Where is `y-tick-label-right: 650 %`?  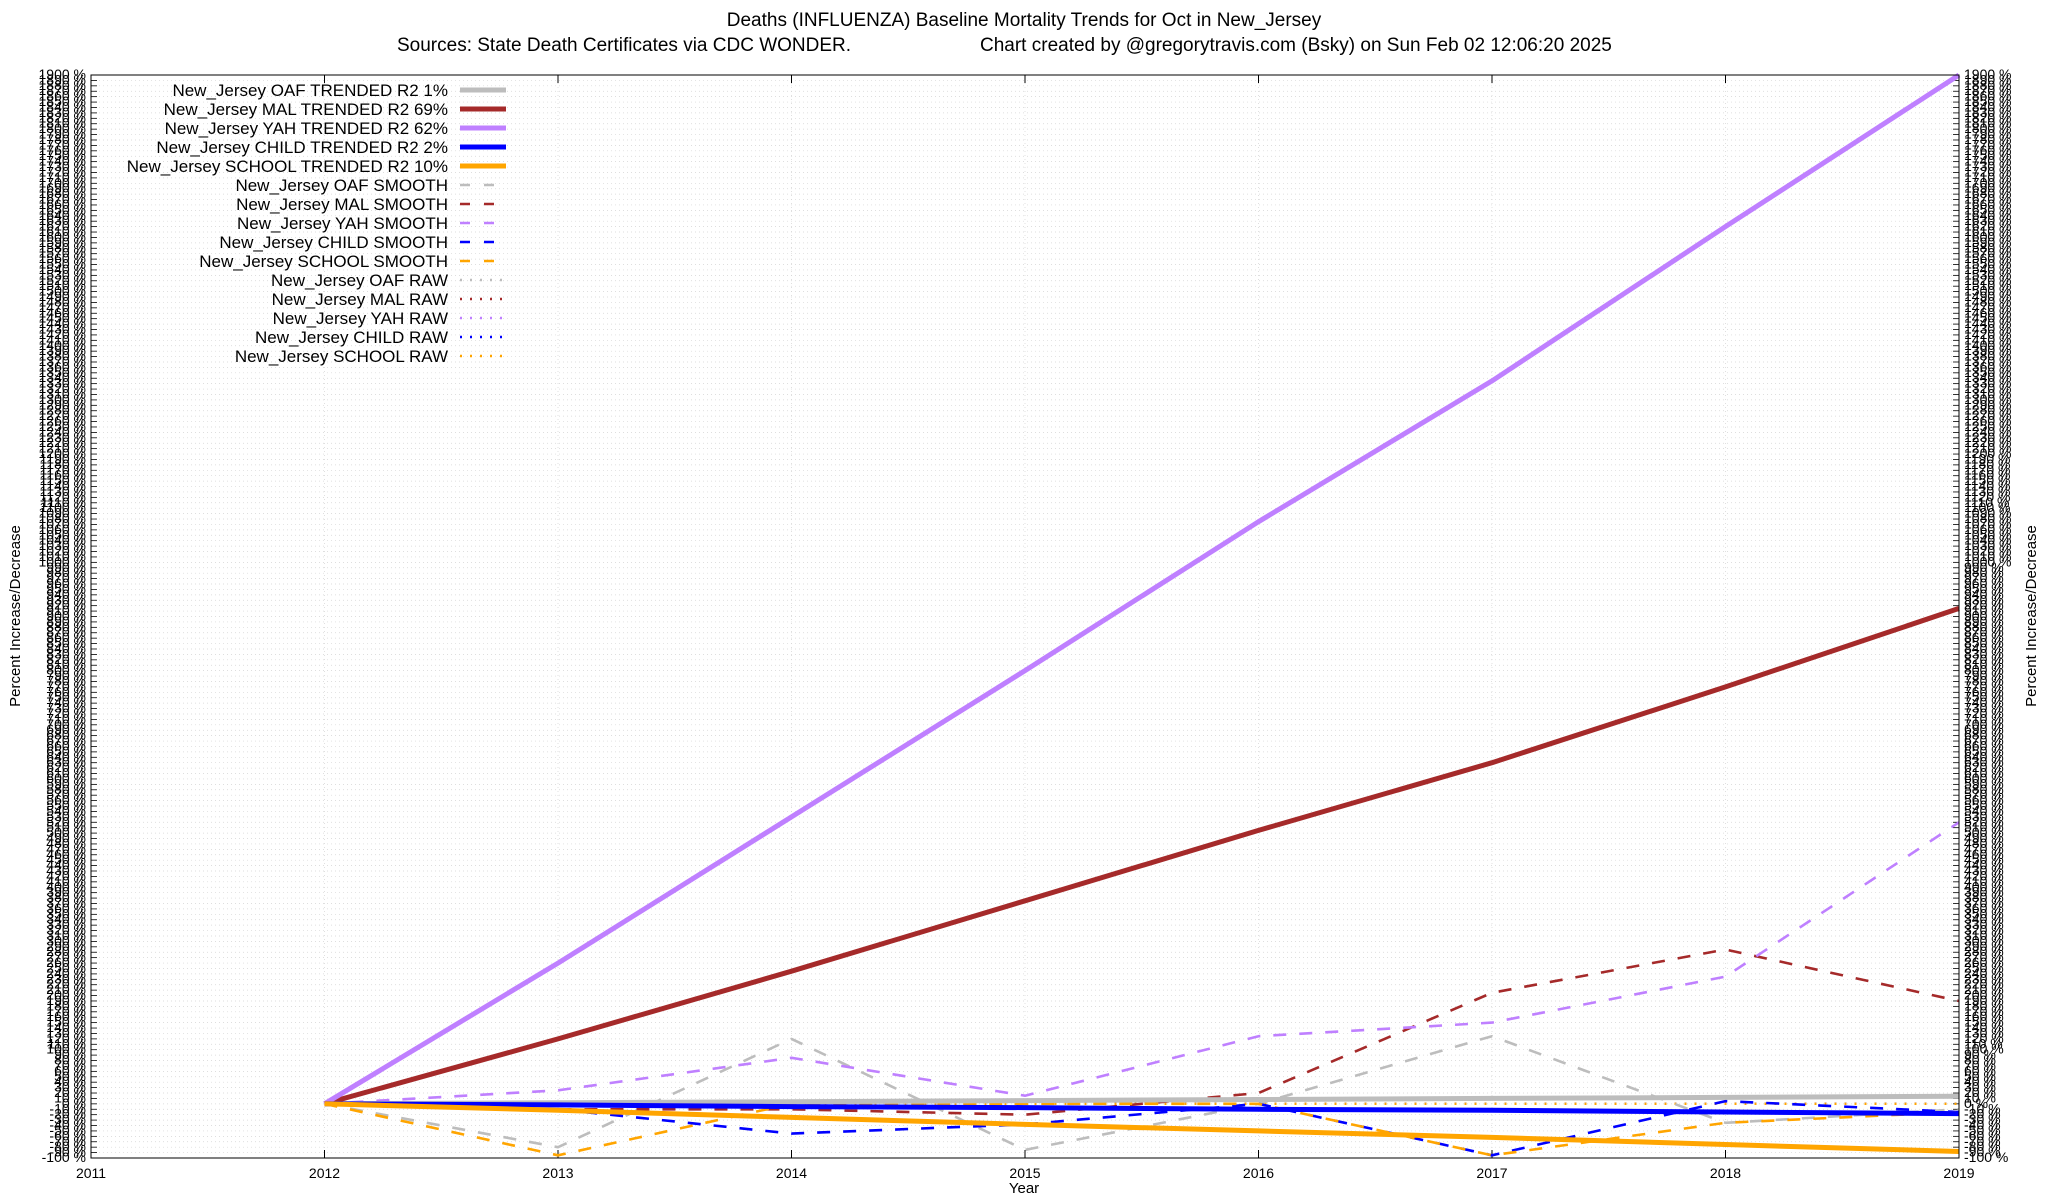
y-tick-label-right: 650 % is located at coordinates (1984, 751).